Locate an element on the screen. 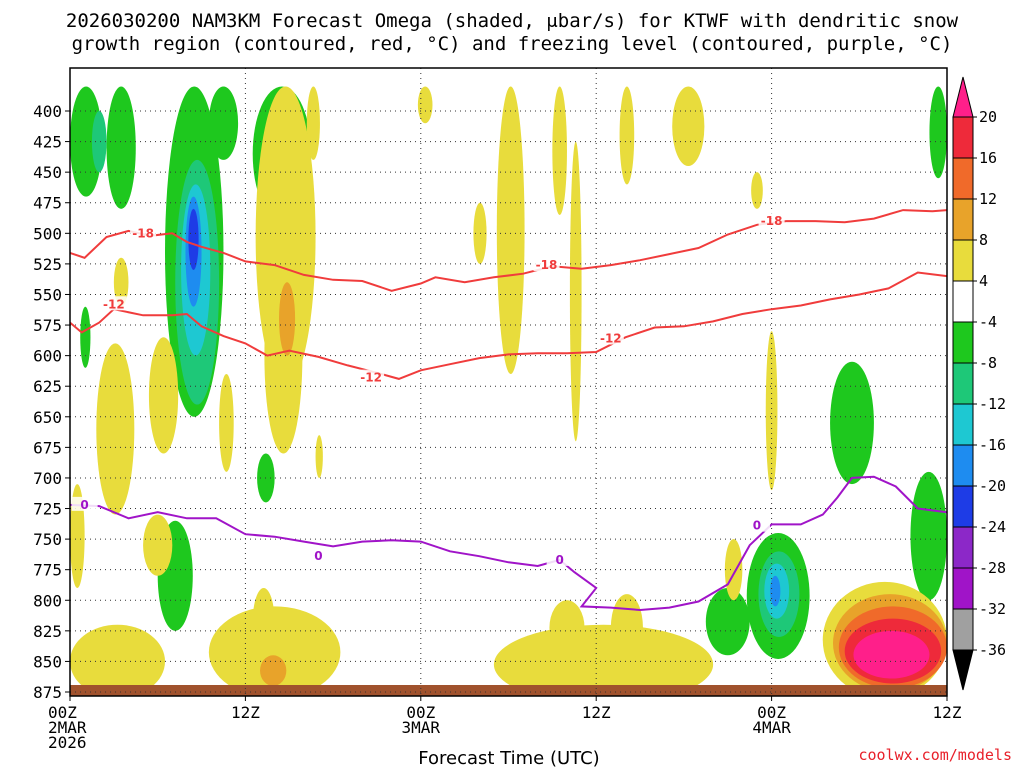  colorbar-label: -20 is located at coordinates (992, 486).